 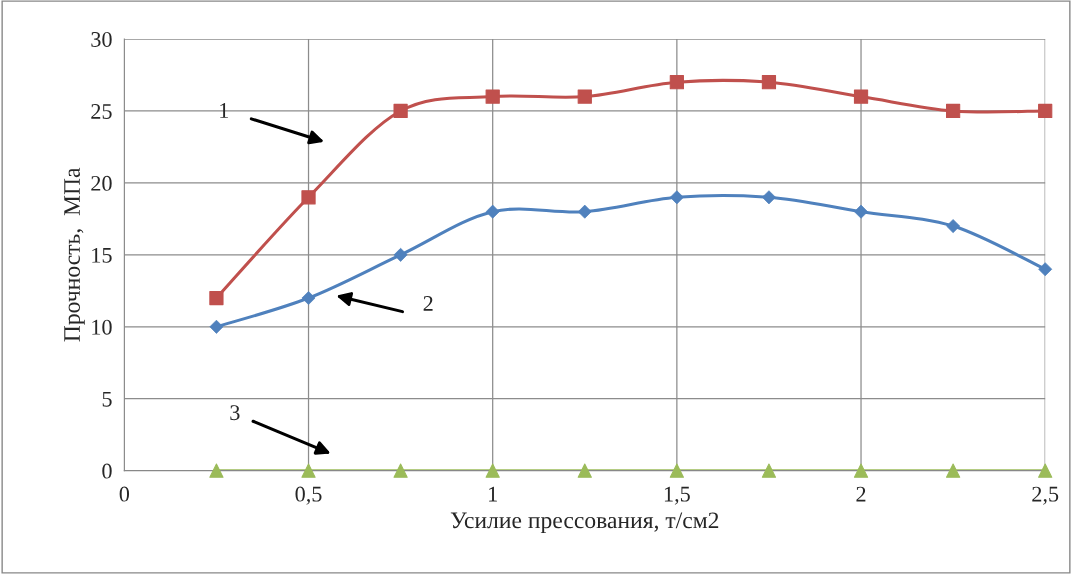 I want to click on annotation: 1, so click(x=224, y=110).